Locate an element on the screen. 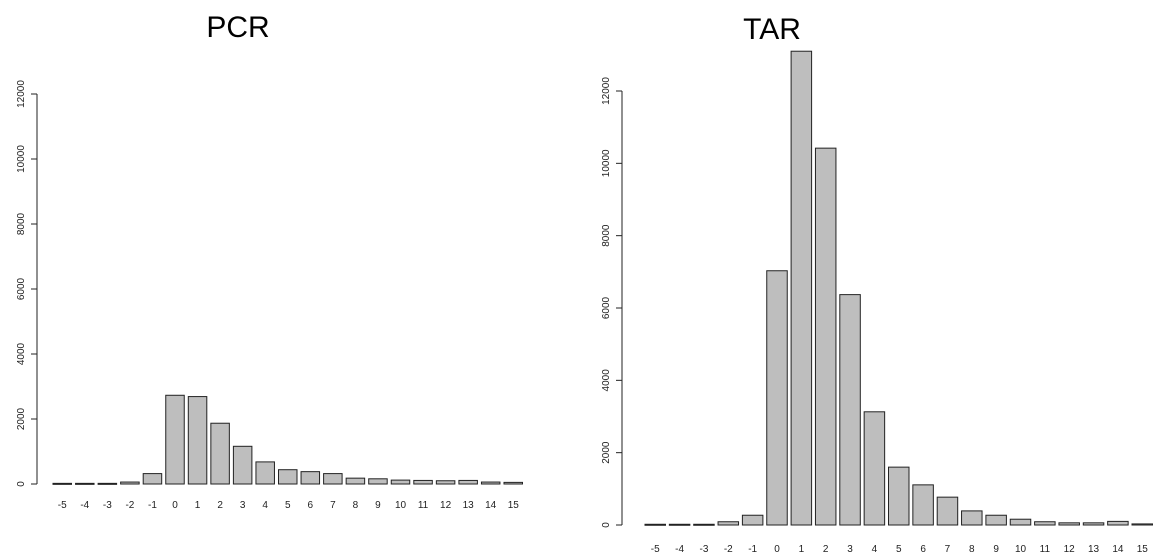 The image size is (1159, 553). bar--3 is located at coordinates (107, 483).